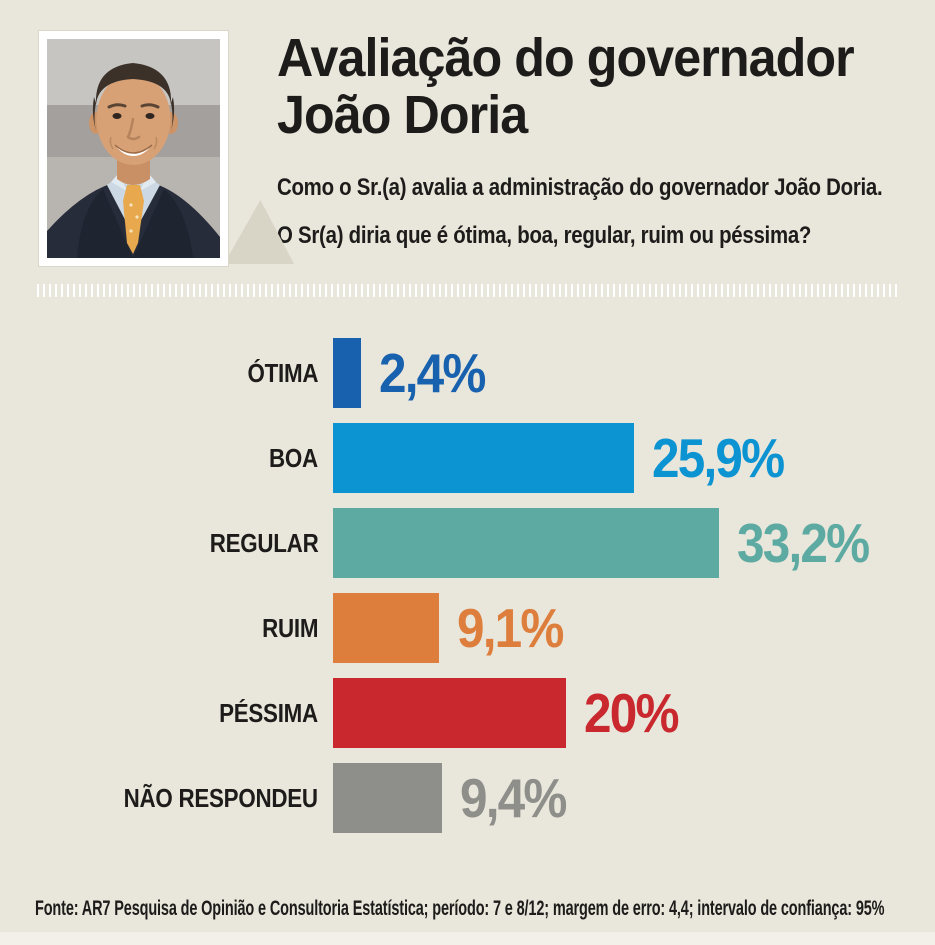 This screenshot has width=935, height=945. What do you see at coordinates (467, 938) in the screenshot?
I see `bottom-strip` at bounding box center [467, 938].